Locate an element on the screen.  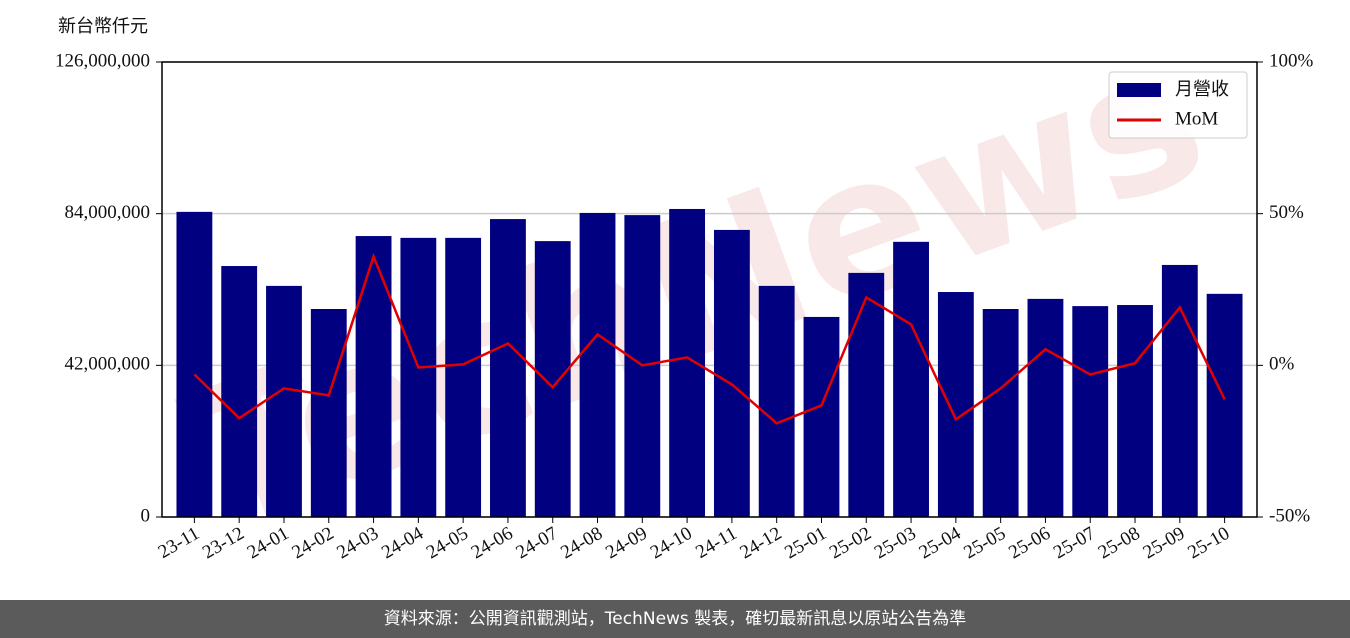
x-tick-label: 24-08 is located at coordinates (581, 543).